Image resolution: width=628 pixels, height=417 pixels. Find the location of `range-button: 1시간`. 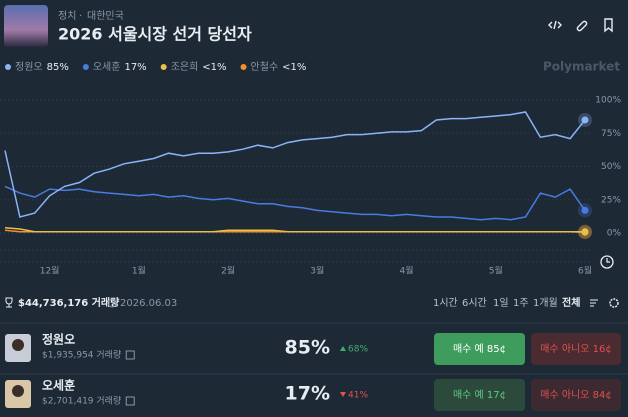

range-button: 1시간 is located at coordinates (445, 303).